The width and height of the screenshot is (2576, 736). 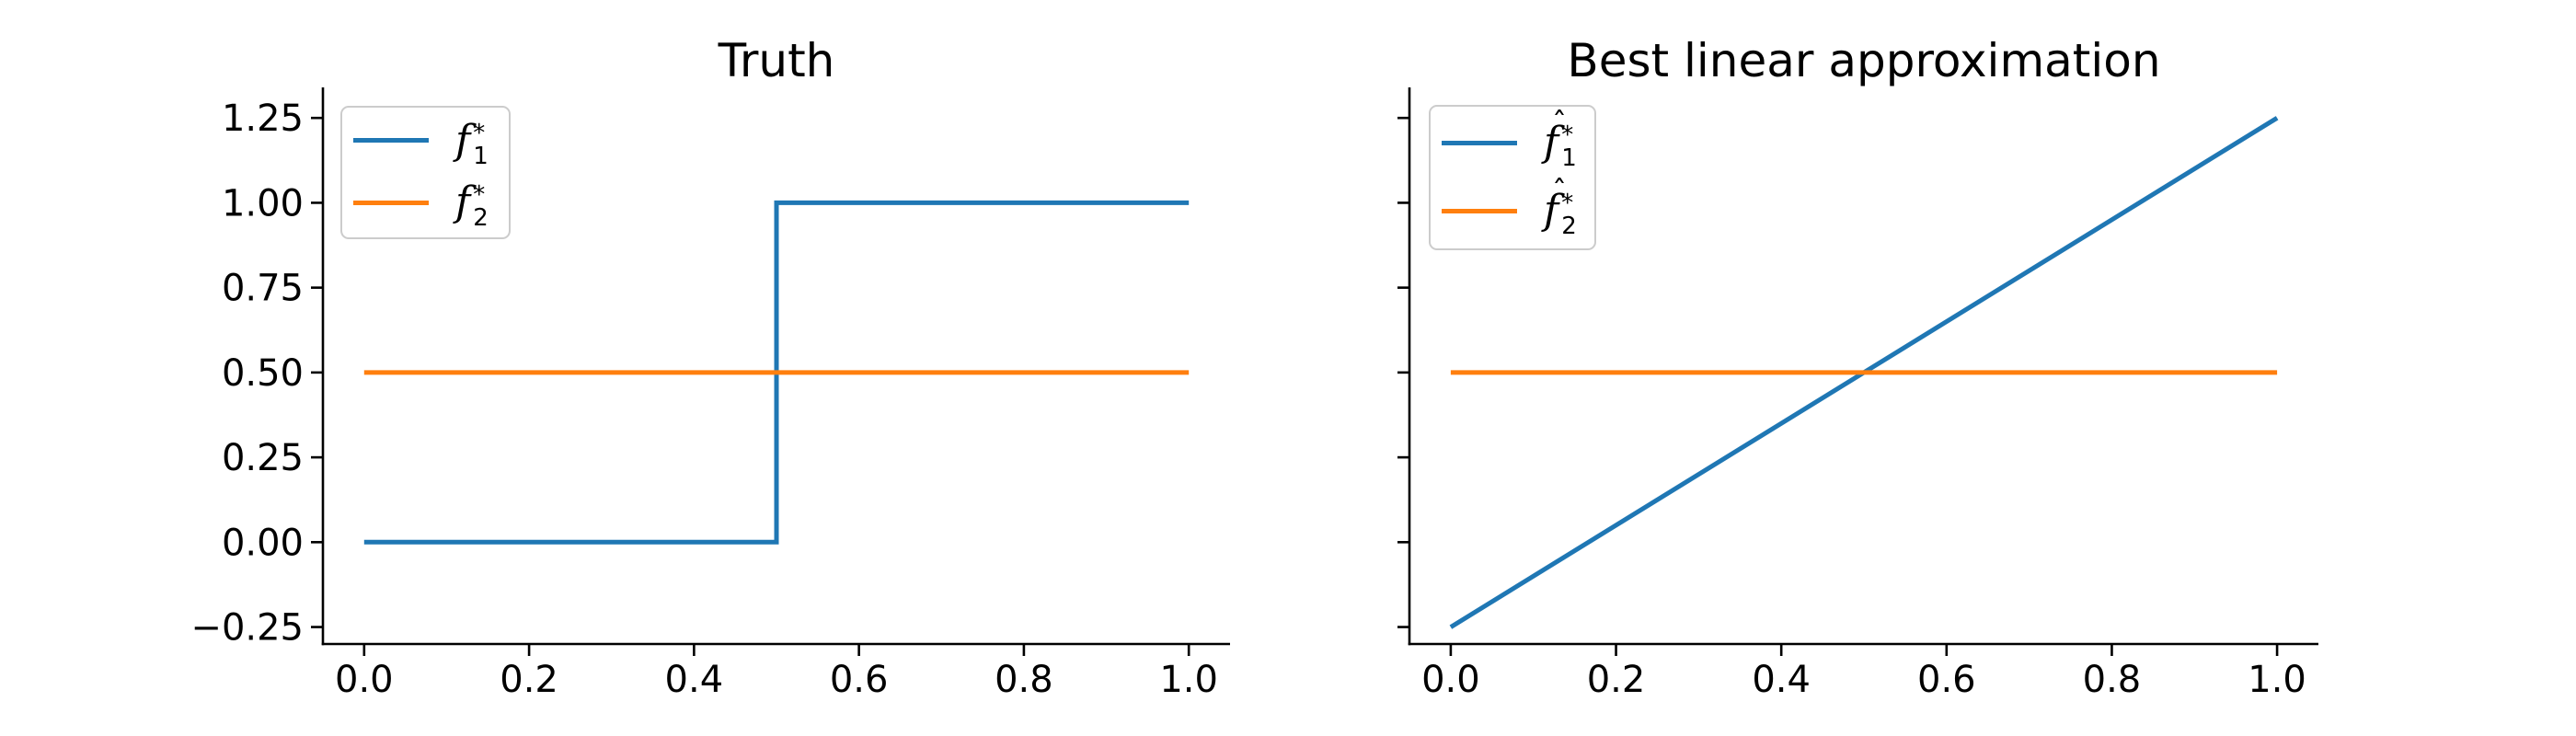 What do you see at coordinates (263, 289) in the screenshot?
I see `y-tick-label: 0.75` at bounding box center [263, 289].